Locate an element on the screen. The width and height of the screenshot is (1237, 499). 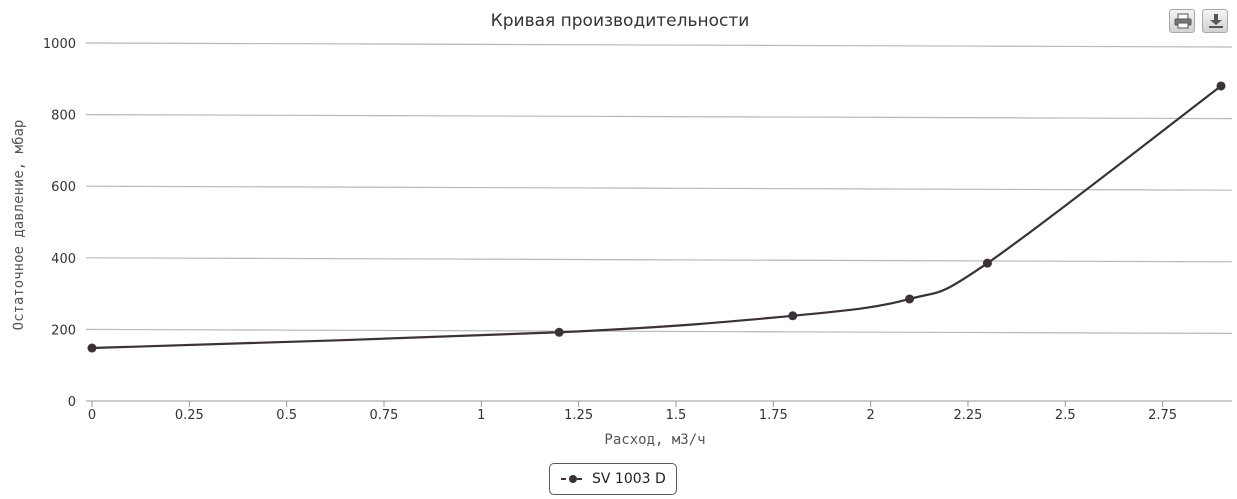
x-tick-label-1.75: 1.75 is located at coordinates (773, 415).